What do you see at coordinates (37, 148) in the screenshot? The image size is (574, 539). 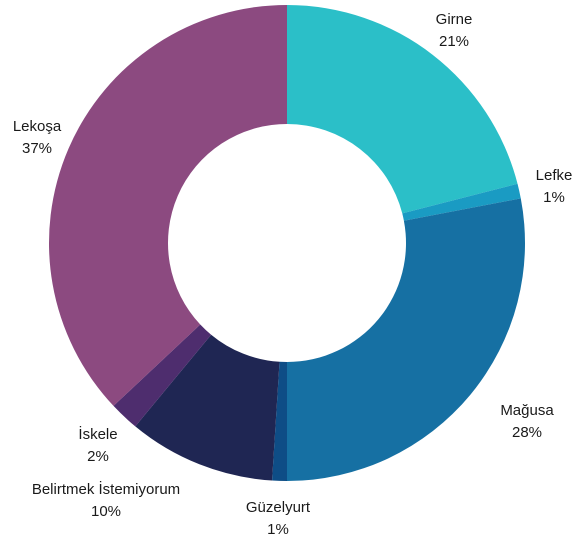 I see `slice-value-lekosa: 37%` at bounding box center [37, 148].